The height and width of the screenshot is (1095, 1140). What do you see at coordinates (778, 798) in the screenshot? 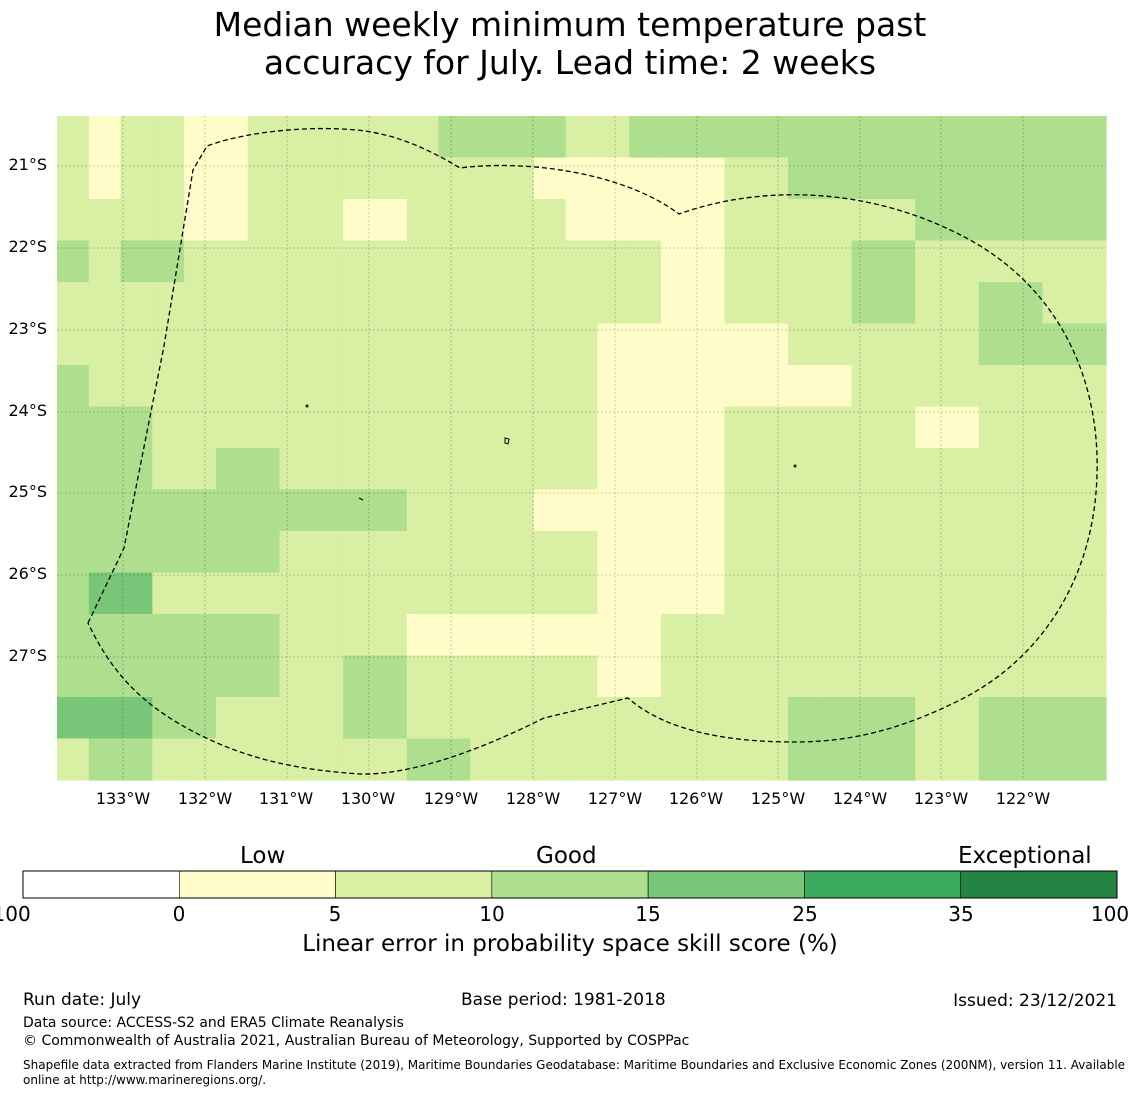
I see `lon-label: 125°W` at bounding box center [778, 798].